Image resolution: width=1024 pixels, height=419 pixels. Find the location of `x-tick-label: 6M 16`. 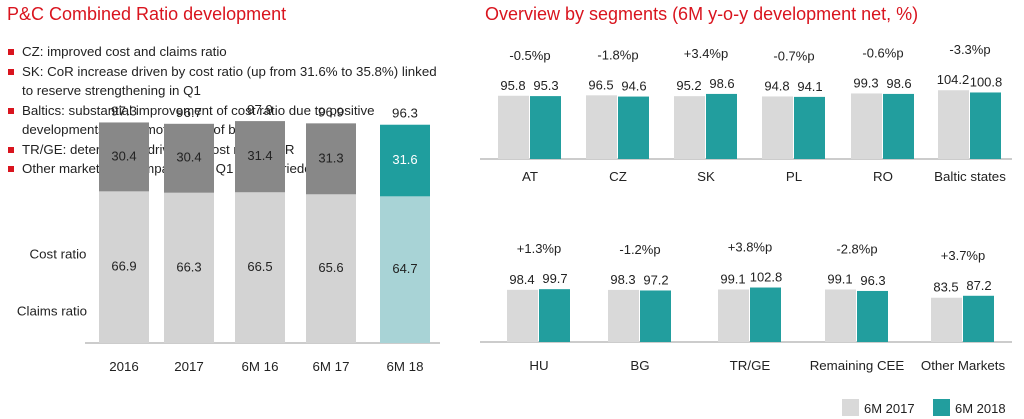

x-tick-label: 6M 16 is located at coordinates (260, 366).